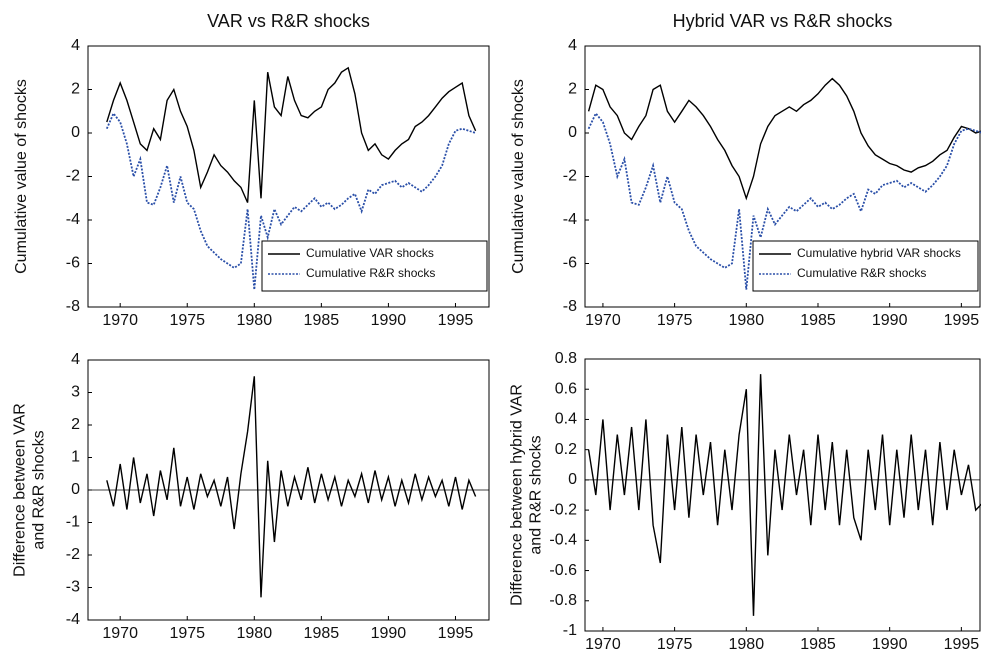 The height and width of the screenshot is (654, 981). I want to click on y-tick-label: 3, so click(75, 392).